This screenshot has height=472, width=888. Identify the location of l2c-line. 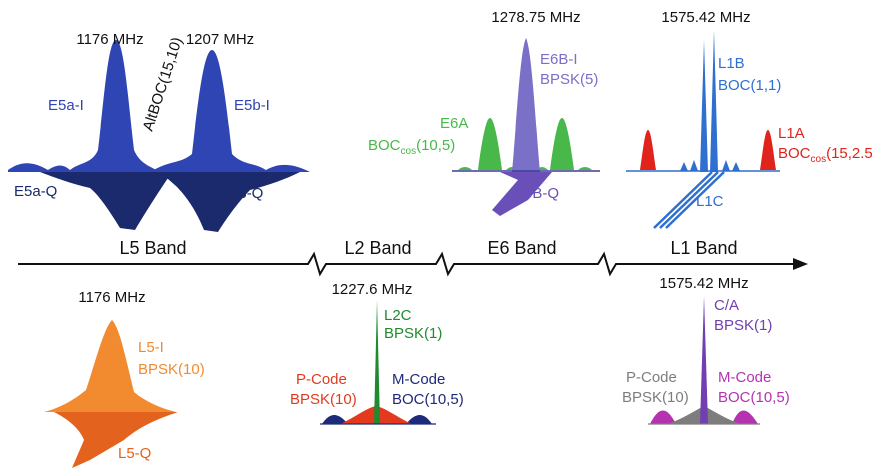
(377, 362).